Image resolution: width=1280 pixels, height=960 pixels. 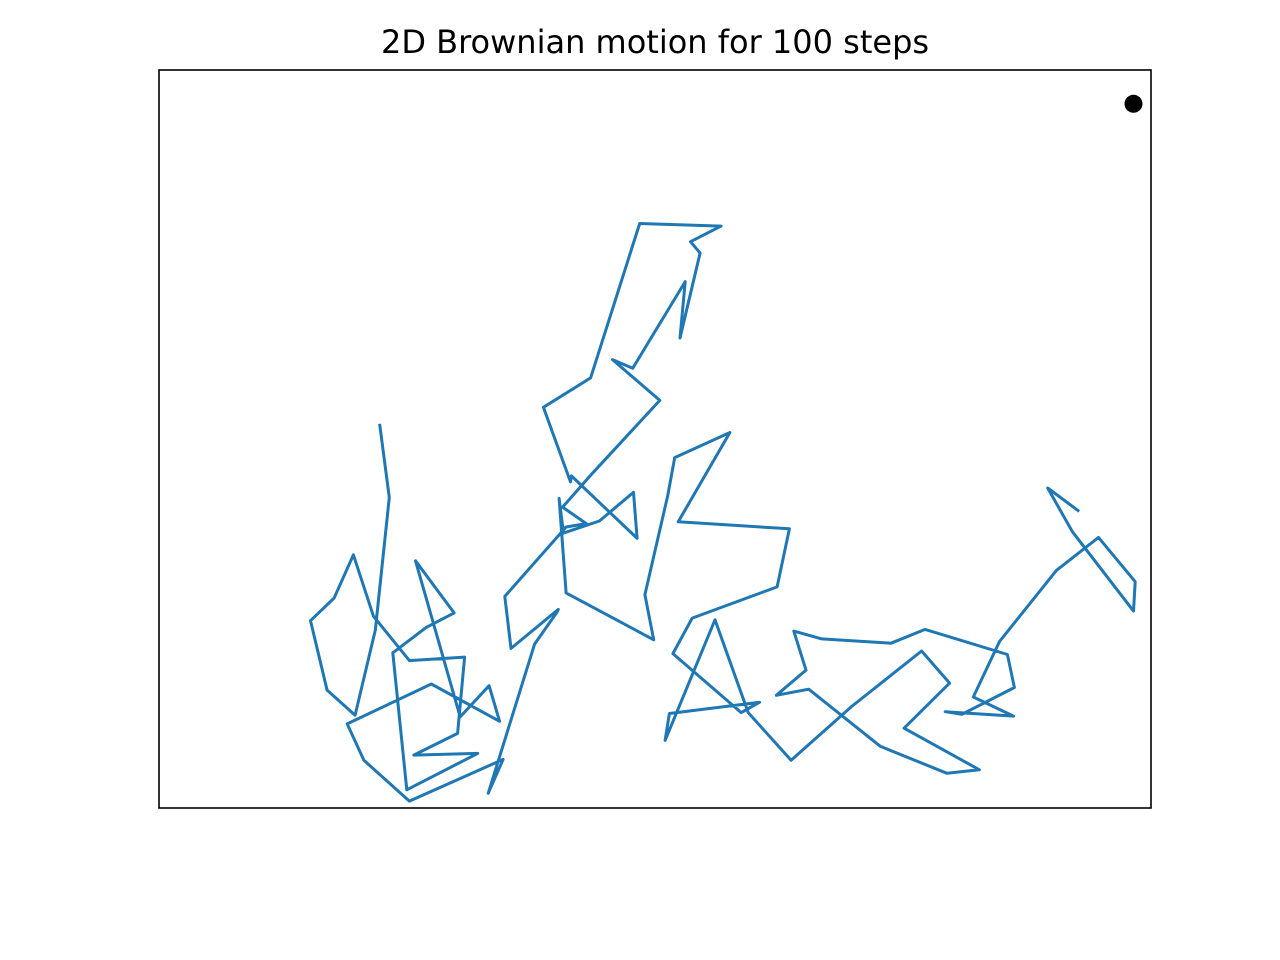 What do you see at coordinates (1133, 103) in the screenshot?
I see `walk-end-marker` at bounding box center [1133, 103].